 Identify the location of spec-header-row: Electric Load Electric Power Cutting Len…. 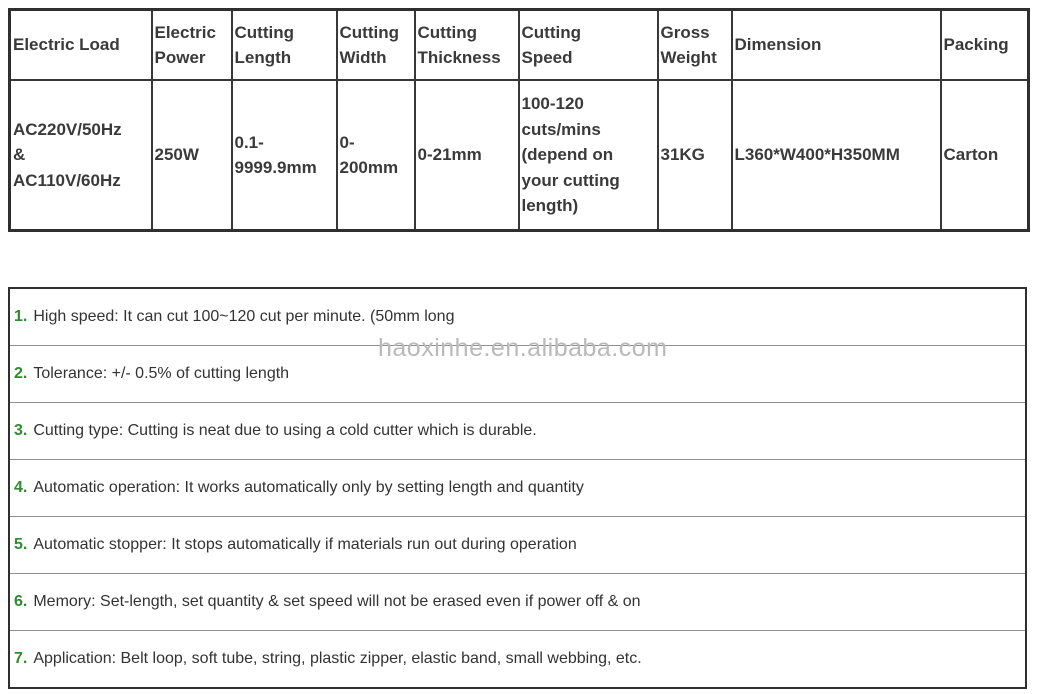
(519, 44).